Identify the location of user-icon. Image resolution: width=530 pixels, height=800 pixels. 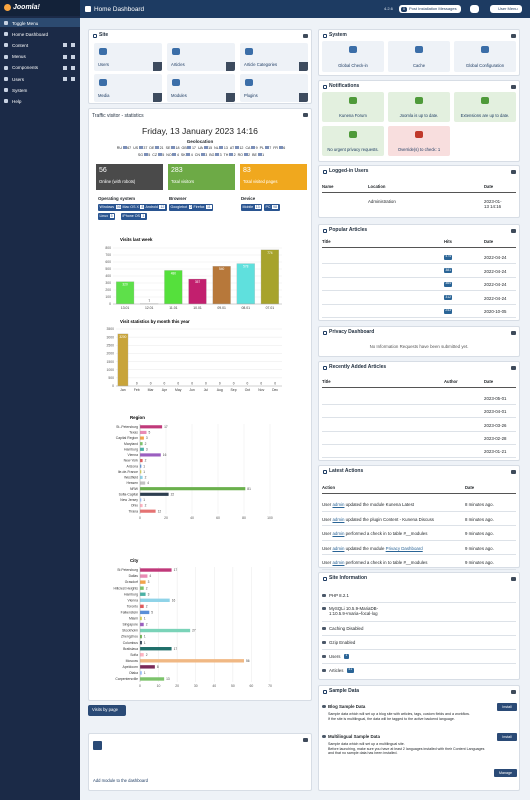
(474, 9).